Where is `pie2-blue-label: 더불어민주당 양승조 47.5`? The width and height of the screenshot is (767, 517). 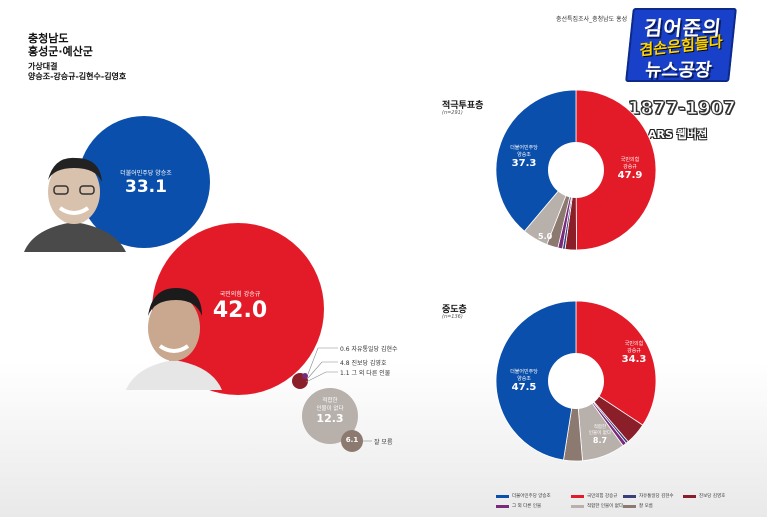 pie2-blue-label: 더불어민주당 양승조 47.5 is located at coordinates (524, 380).